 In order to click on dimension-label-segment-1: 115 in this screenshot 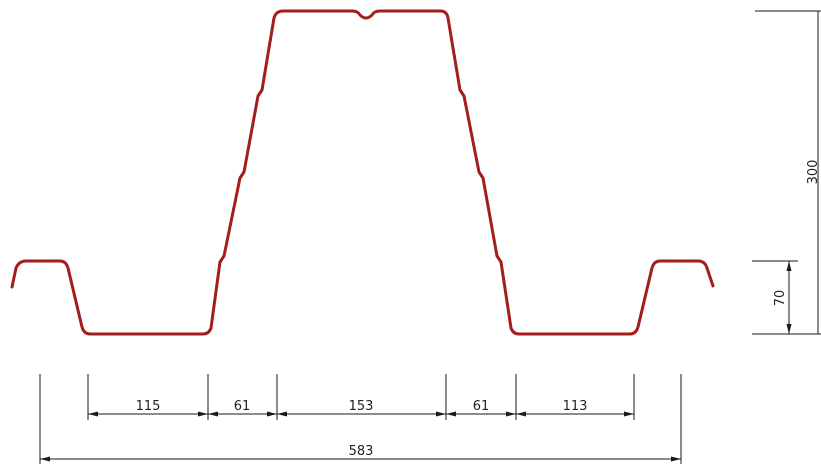, I will do `click(148, 406)`.